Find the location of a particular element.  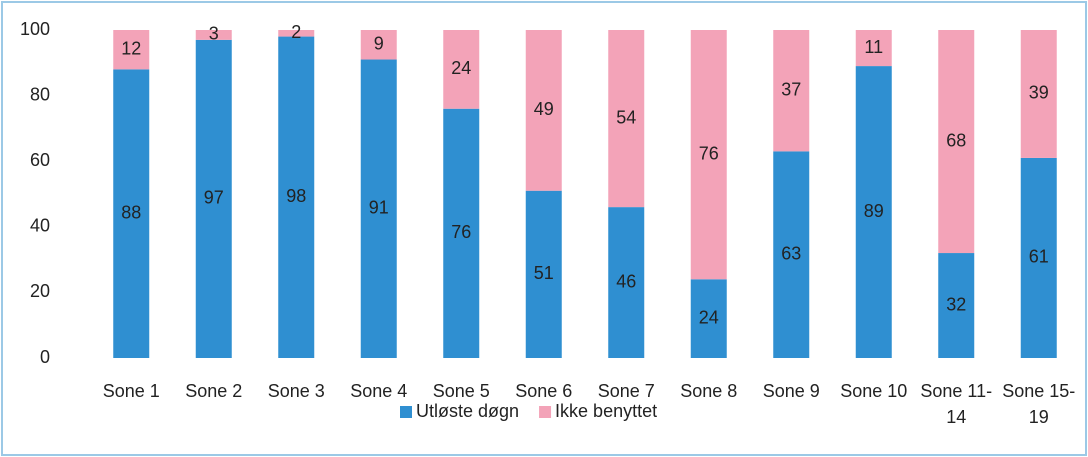

x-tick-label: Sone 2 is located at coordinates (214, 391).